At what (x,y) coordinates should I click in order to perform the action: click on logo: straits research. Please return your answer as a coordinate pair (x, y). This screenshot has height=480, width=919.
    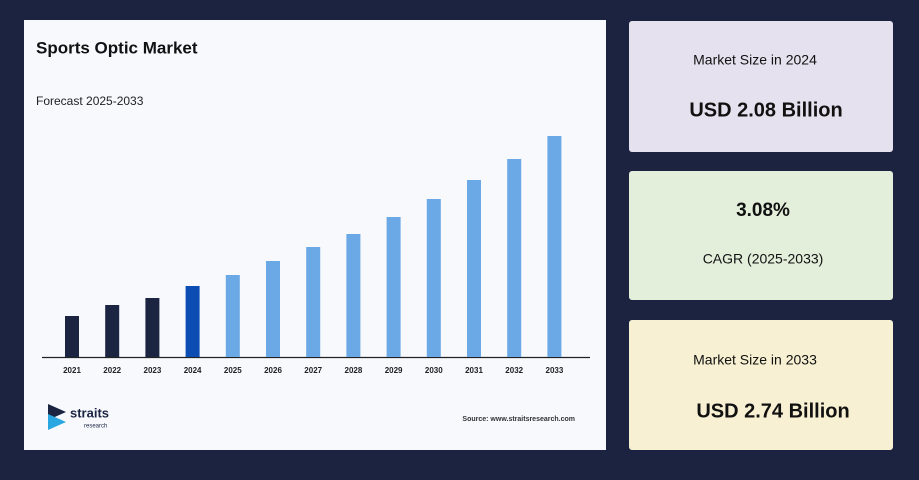
    Looking at the image, I should click on (78, 417).